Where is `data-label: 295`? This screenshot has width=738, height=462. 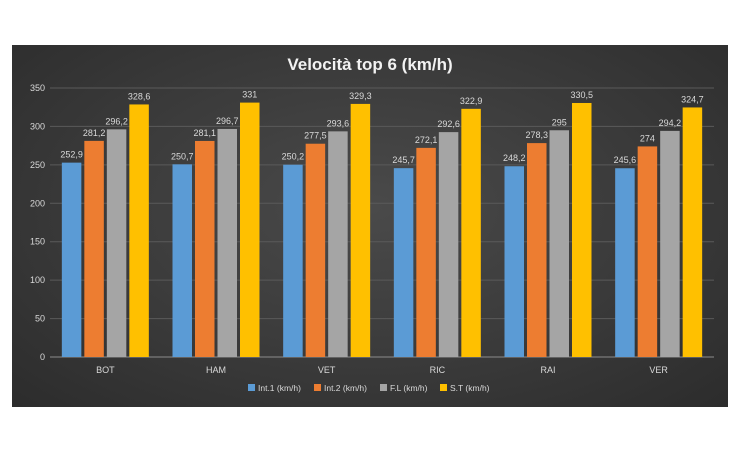 data-label: 295 is located at coordinates (559, 122).